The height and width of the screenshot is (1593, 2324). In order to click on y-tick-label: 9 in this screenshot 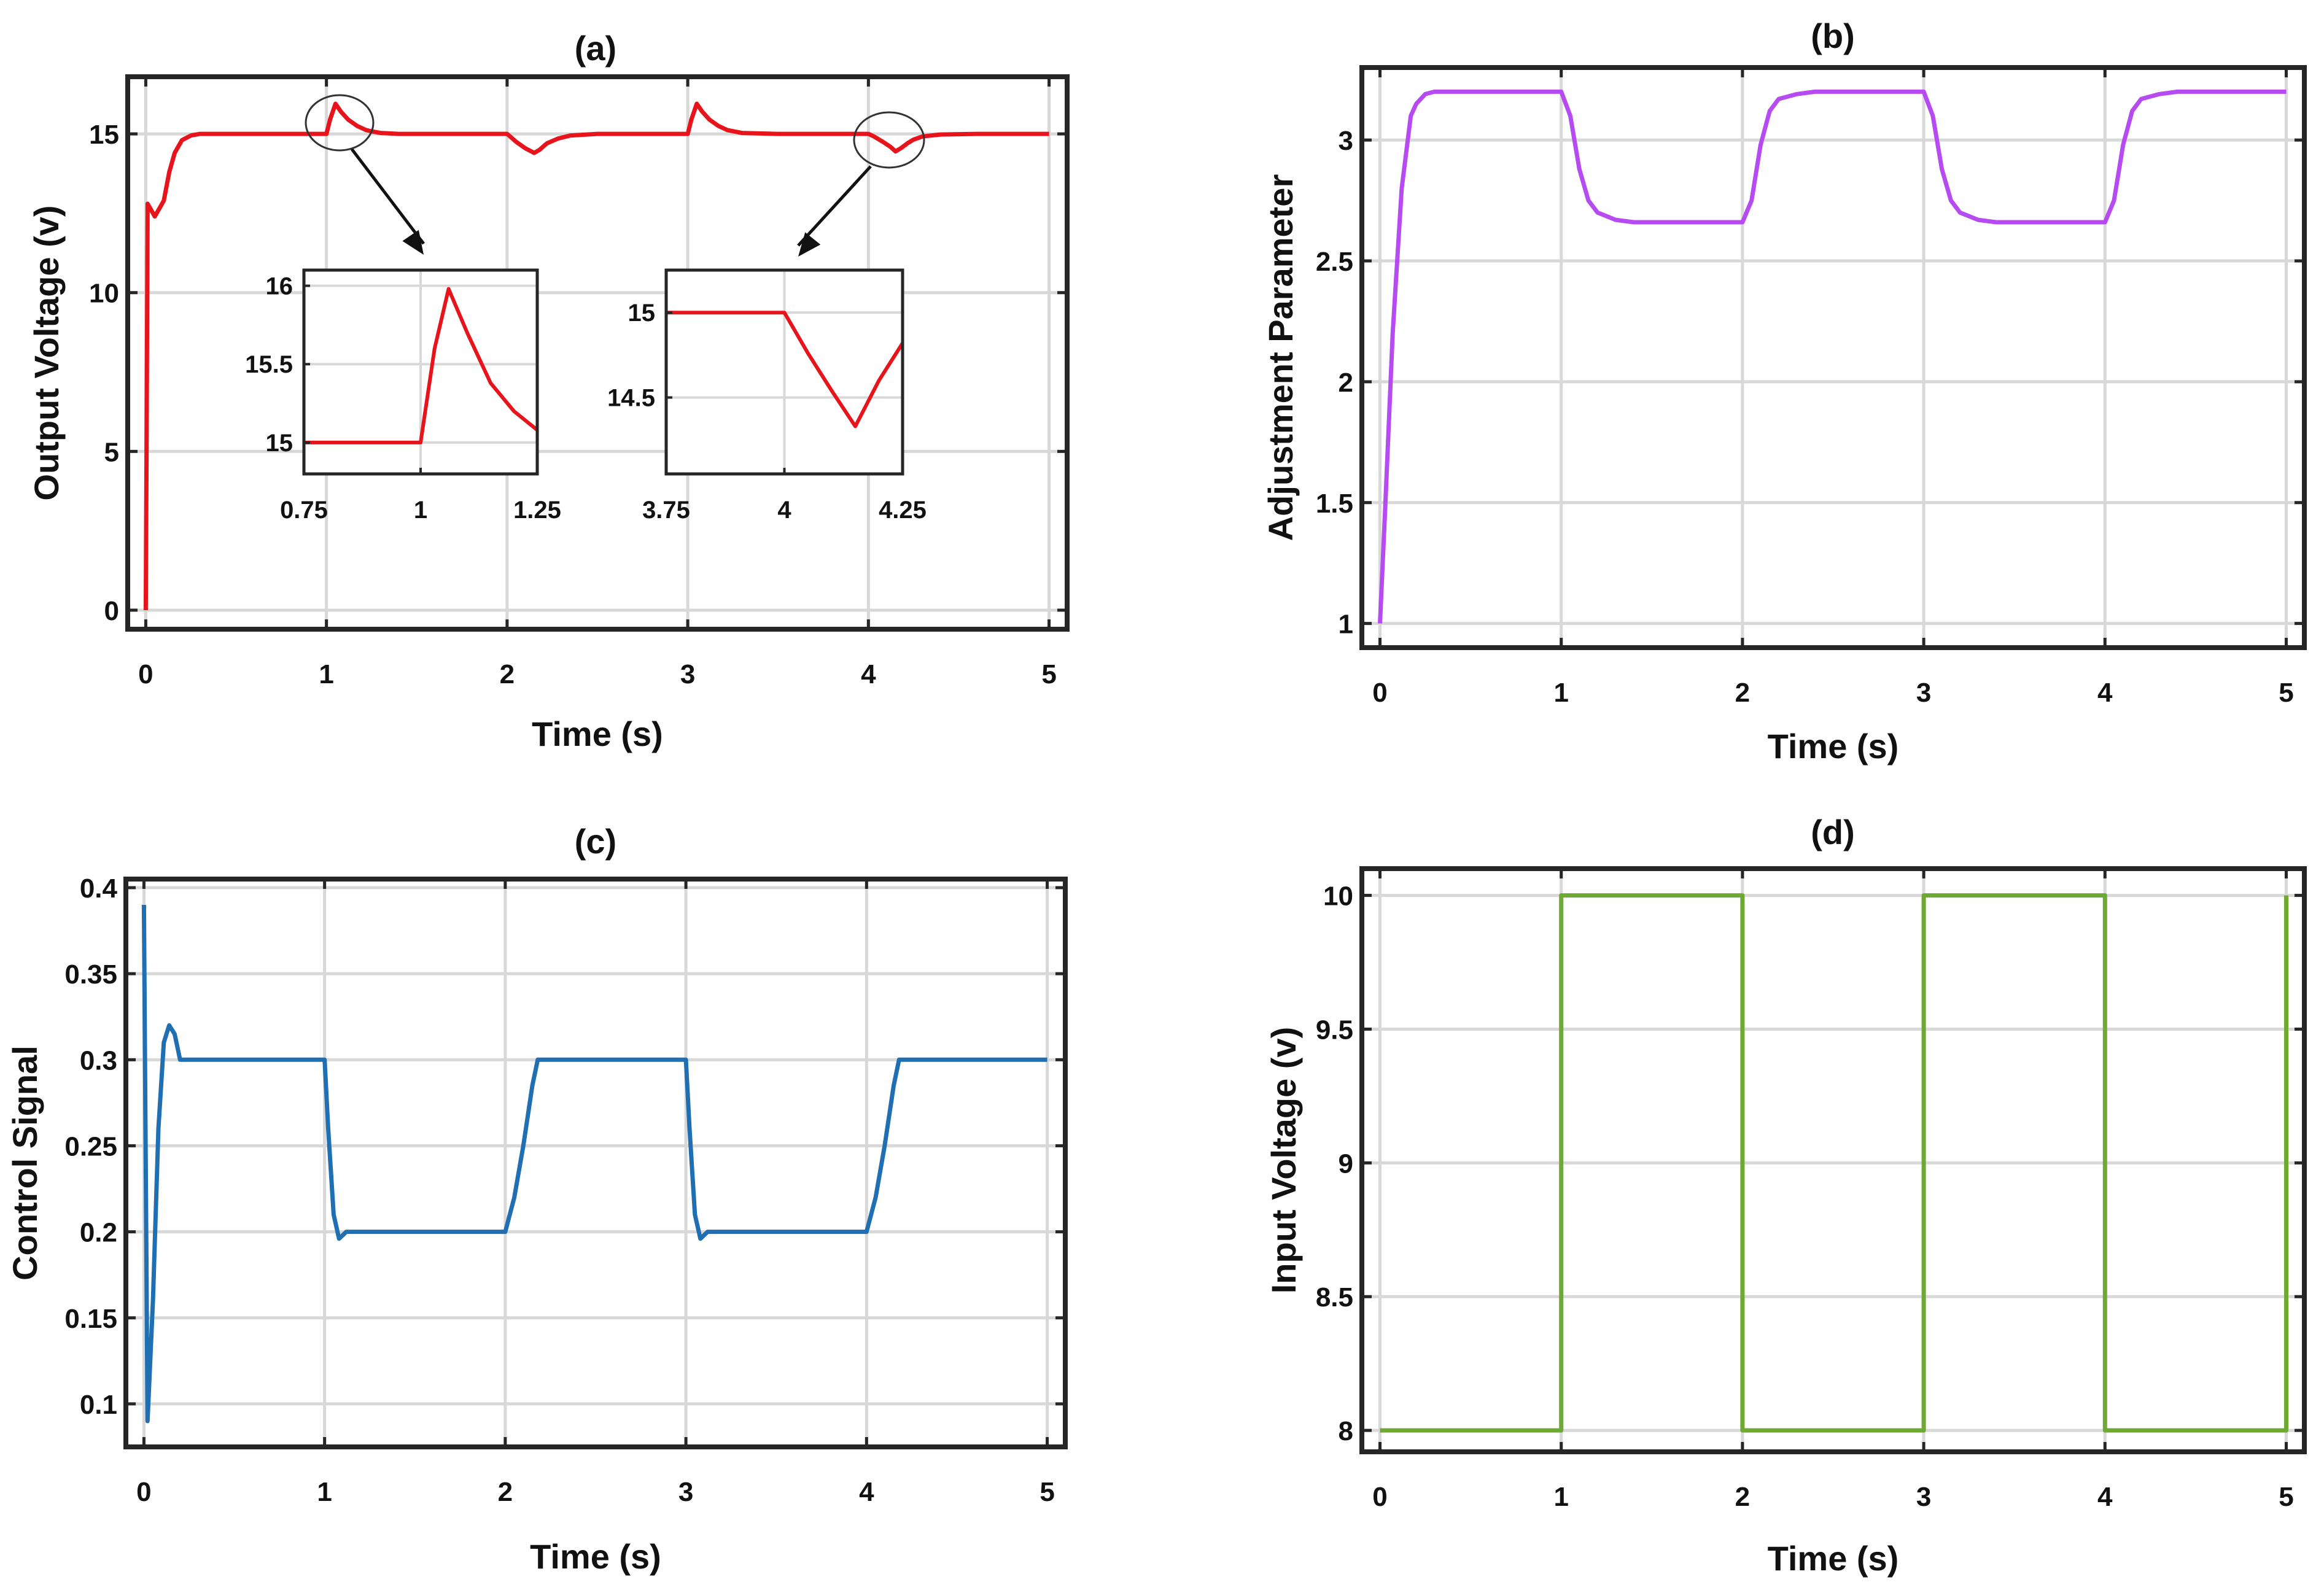, I will do `click(1346, 1164)`.